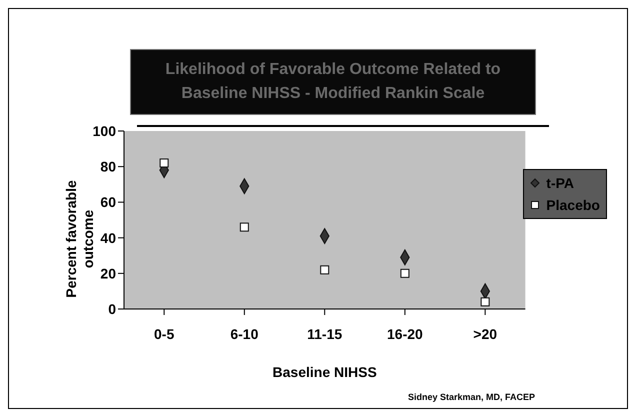  What do you see at coordinates (108, 273) in the screenshot?
I see `y-tick-label: 20` at bounding box center [108, 273].